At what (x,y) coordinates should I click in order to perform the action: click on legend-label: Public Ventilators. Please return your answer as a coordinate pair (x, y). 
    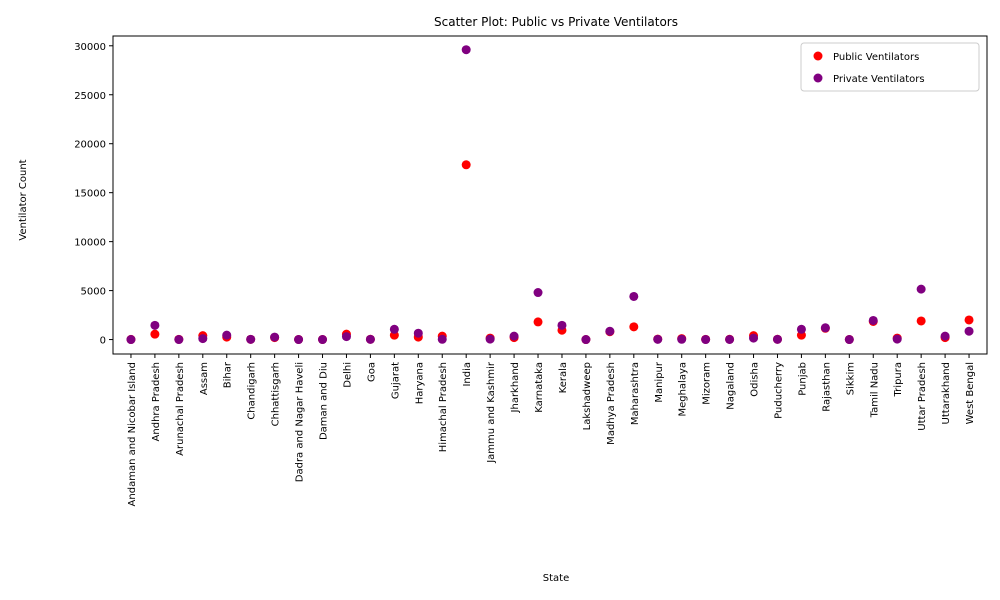
    Looking at the image, I should click on (876, 57).